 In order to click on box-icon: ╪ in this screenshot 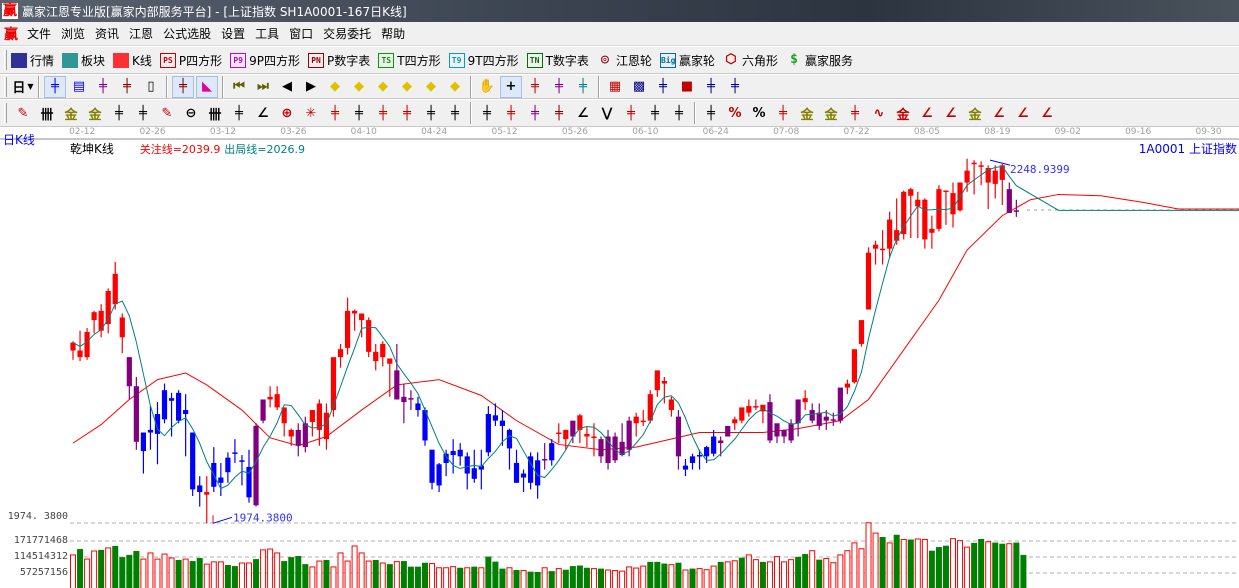, I will do `click(487, 113)`.